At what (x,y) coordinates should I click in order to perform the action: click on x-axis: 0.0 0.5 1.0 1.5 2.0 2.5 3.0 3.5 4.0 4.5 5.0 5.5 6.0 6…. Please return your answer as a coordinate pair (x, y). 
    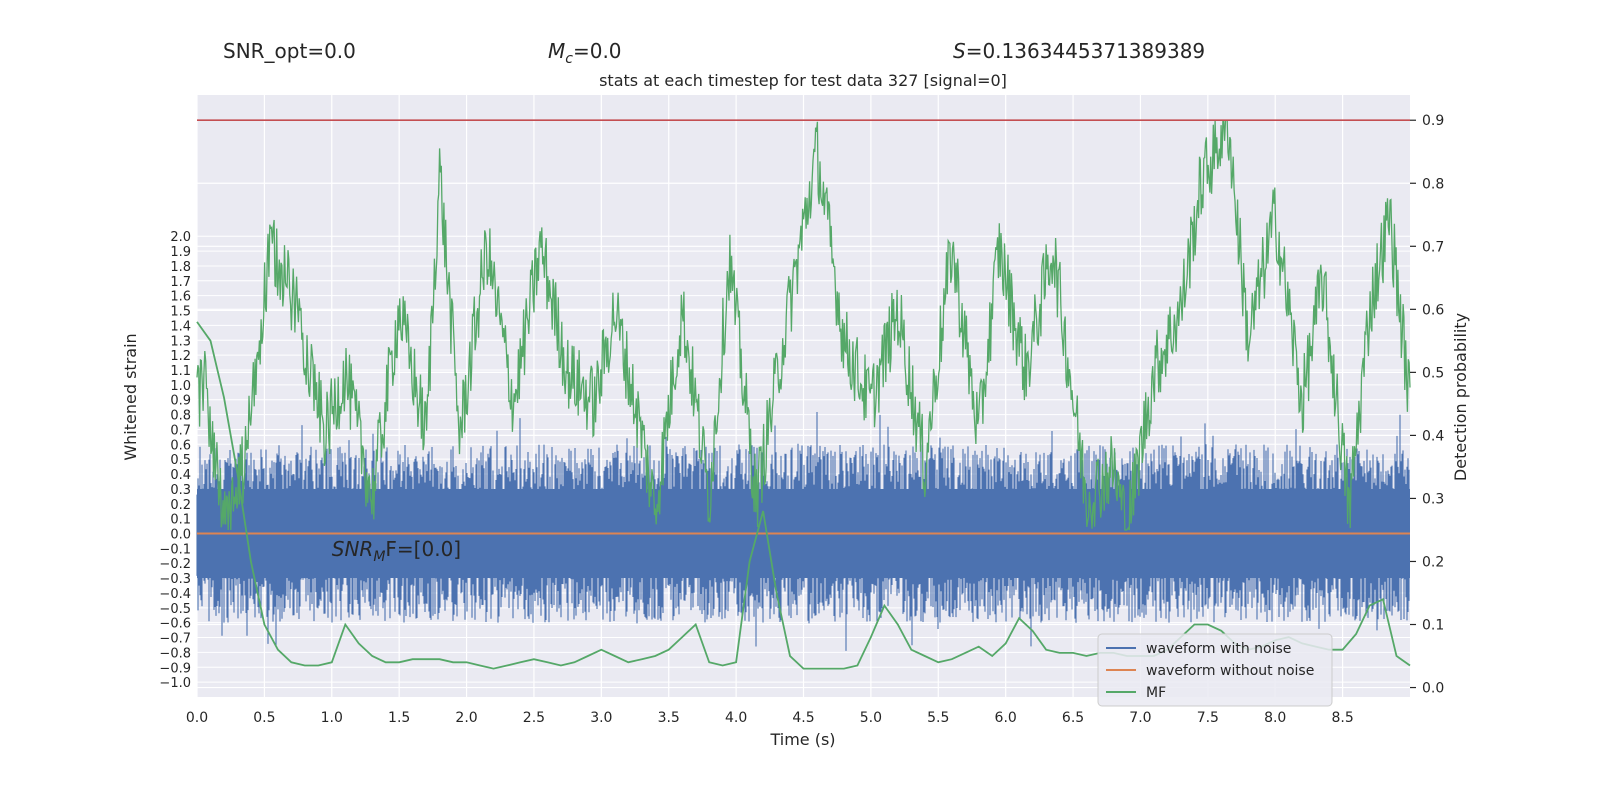
    Looking at the image, I should click on (770, 718).